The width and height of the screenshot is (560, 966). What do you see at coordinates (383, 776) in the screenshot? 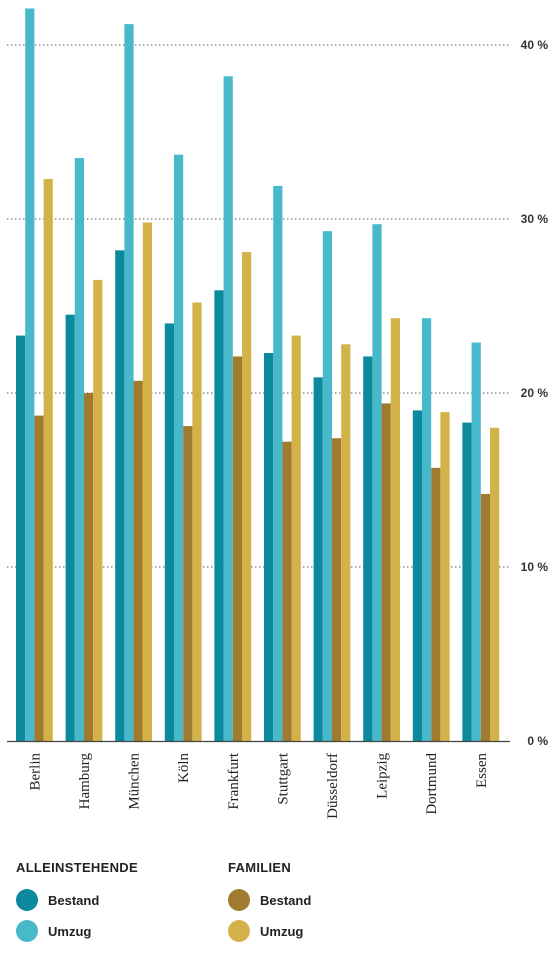
I see `x-category-label: Leipzig` at bounding box center [383, 776].